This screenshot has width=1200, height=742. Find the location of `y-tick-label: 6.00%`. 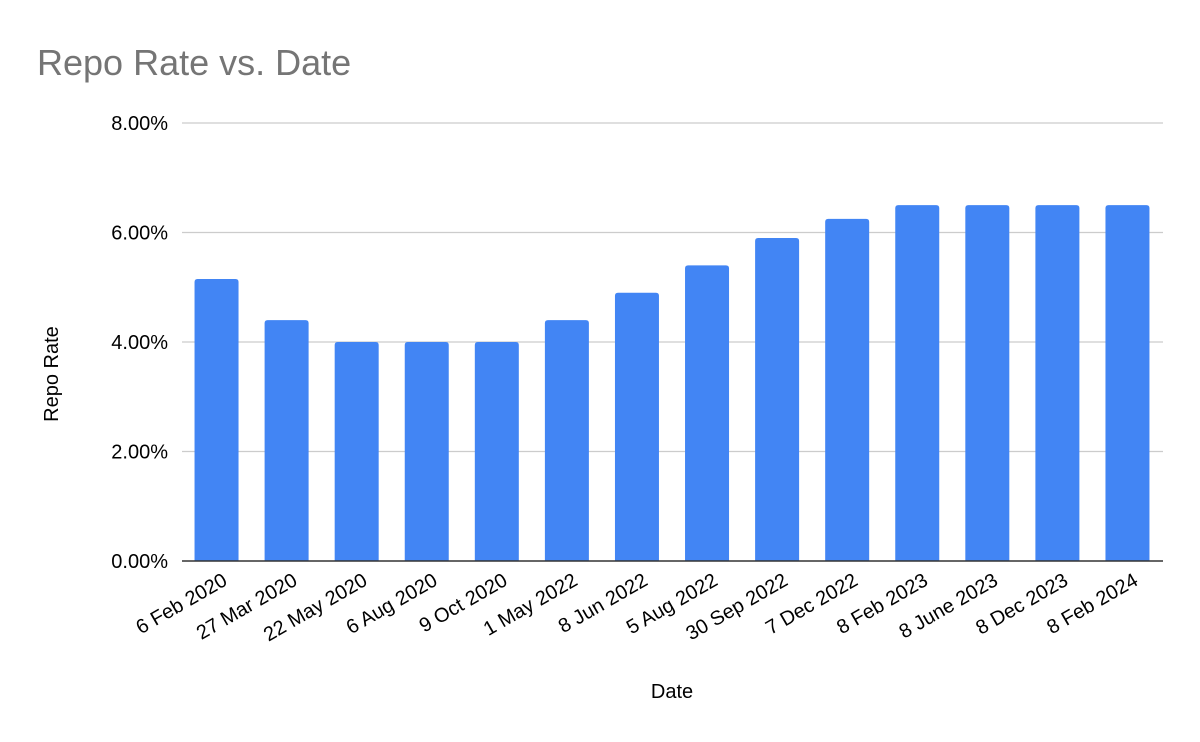

y-tick-label: 6.00% is located at coordinates (139, 234).